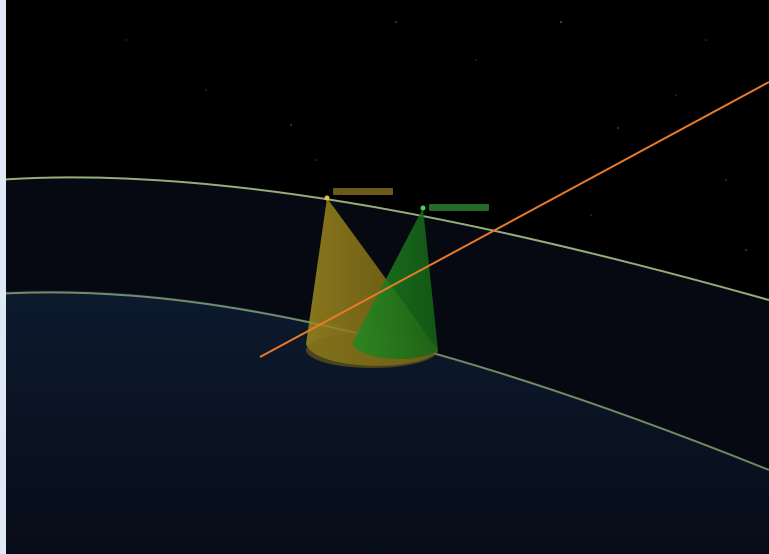  I want to click on satellite-marker-green, so click(423, 208).